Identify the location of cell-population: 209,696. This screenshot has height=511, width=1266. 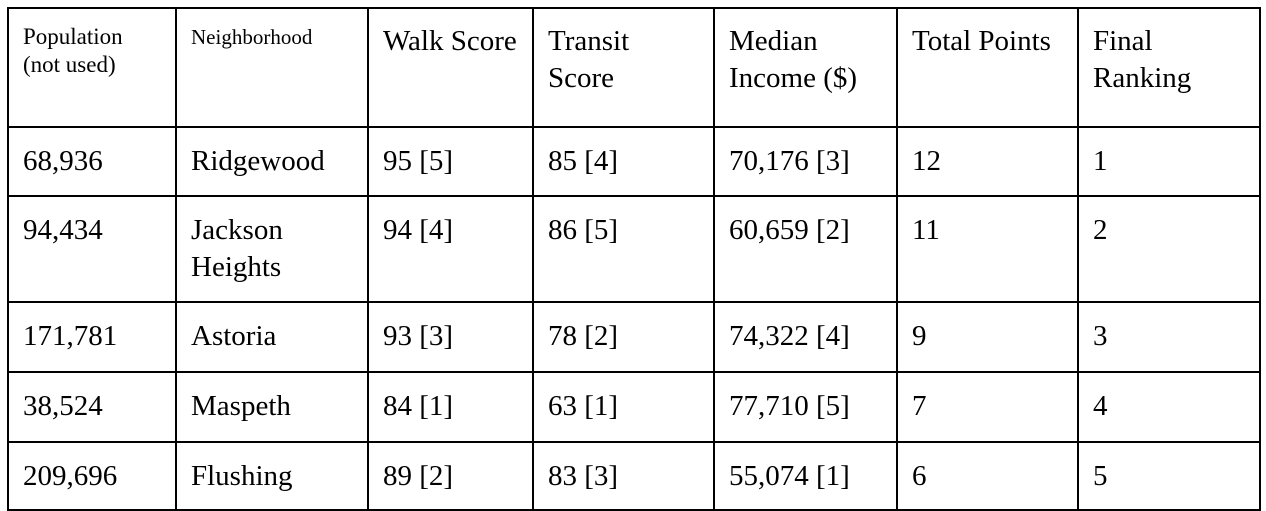
(92, 476).